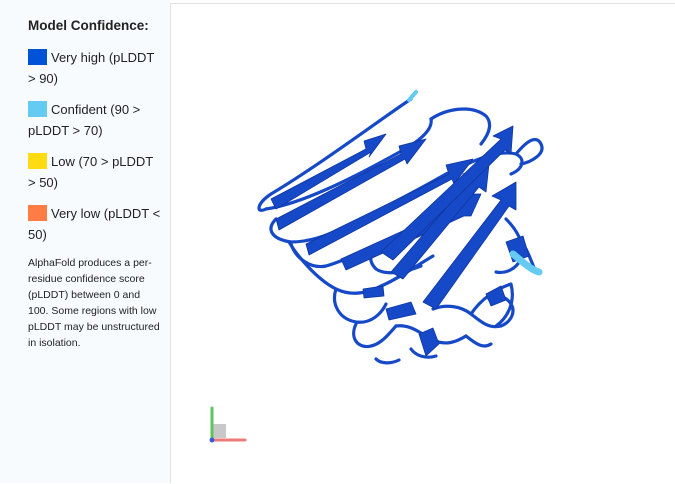  I want to click on legend-item-confident: Confident (90 > pLDDT > 70), so click(95, 120).